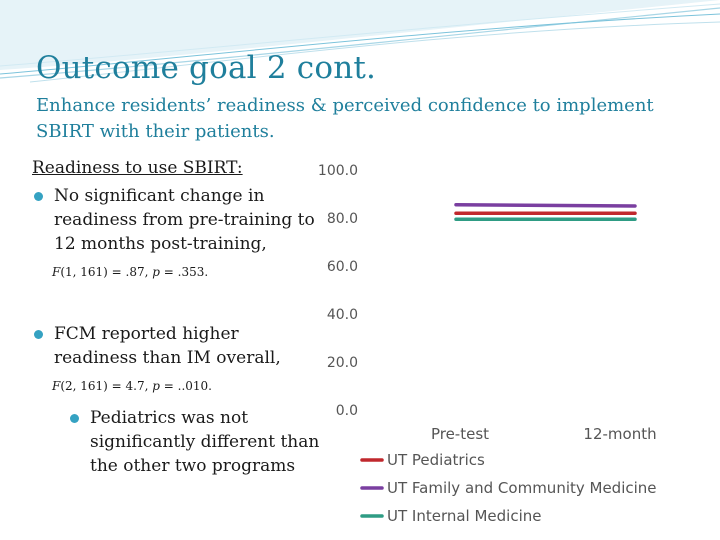  What do you see at coordinates (342, 315) in the screenshot?
I see `y-tick-label: 40.0` at bounding box center [342, 315].